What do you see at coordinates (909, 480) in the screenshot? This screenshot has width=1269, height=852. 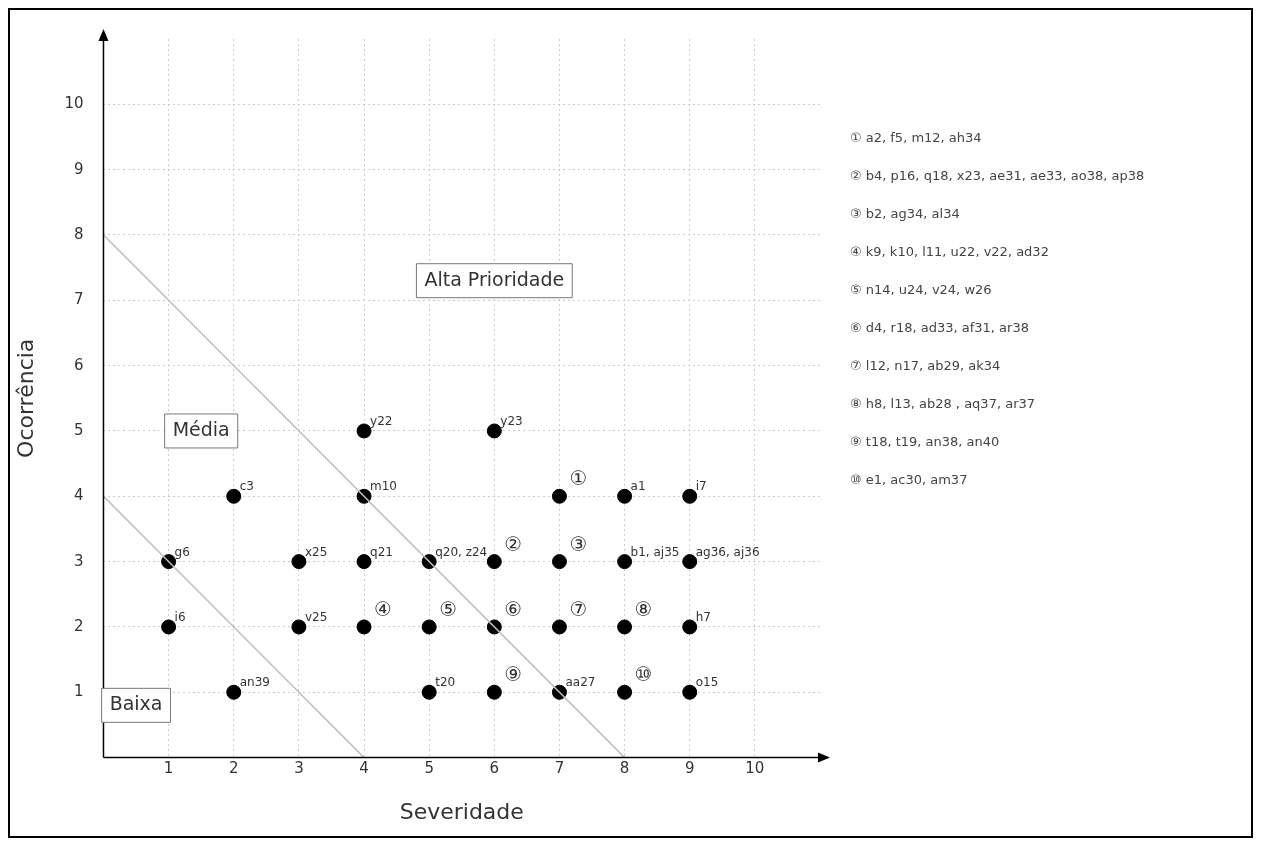 I see `text: ⑩ e1, ac30, am37` at bounding box center [909, 480].